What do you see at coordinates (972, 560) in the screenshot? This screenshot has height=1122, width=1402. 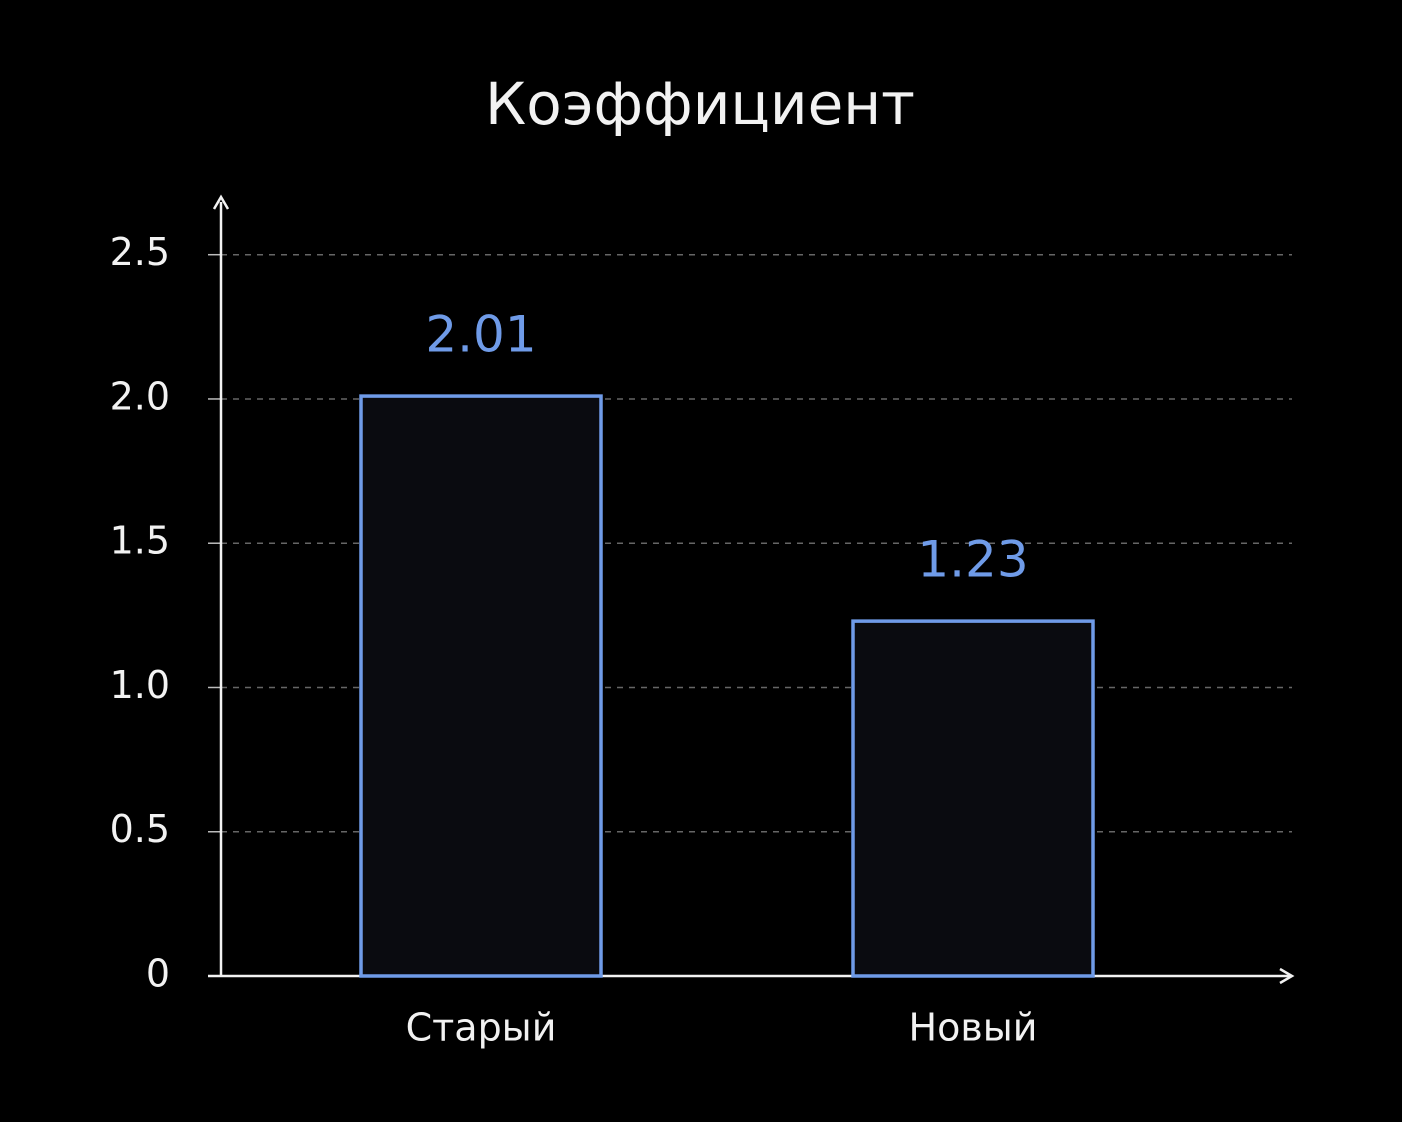 I see `value-label: 1.23` at bounding box center [972, 560].